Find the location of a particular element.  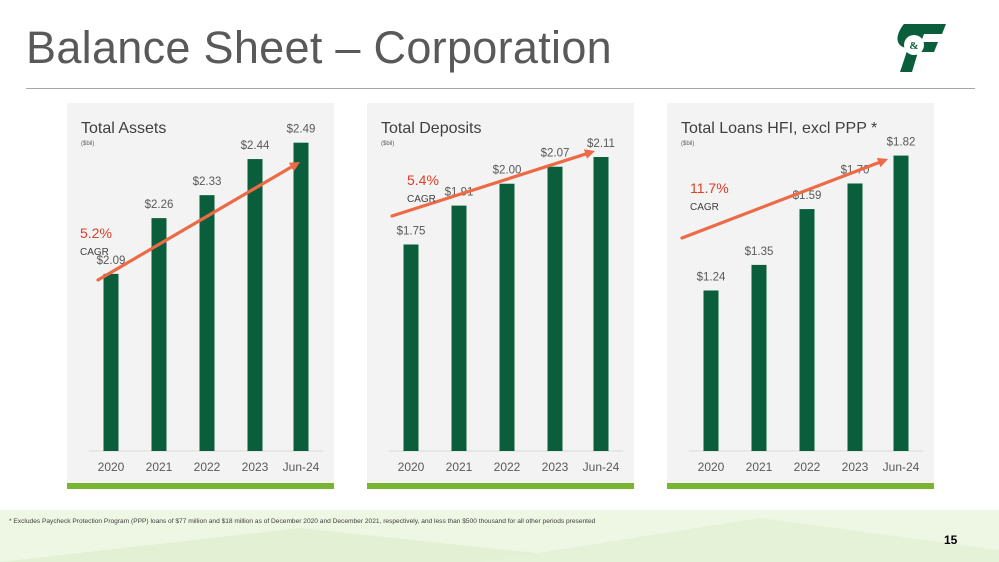

cagr-value: 5.2% is located at coordinates (96, 233).